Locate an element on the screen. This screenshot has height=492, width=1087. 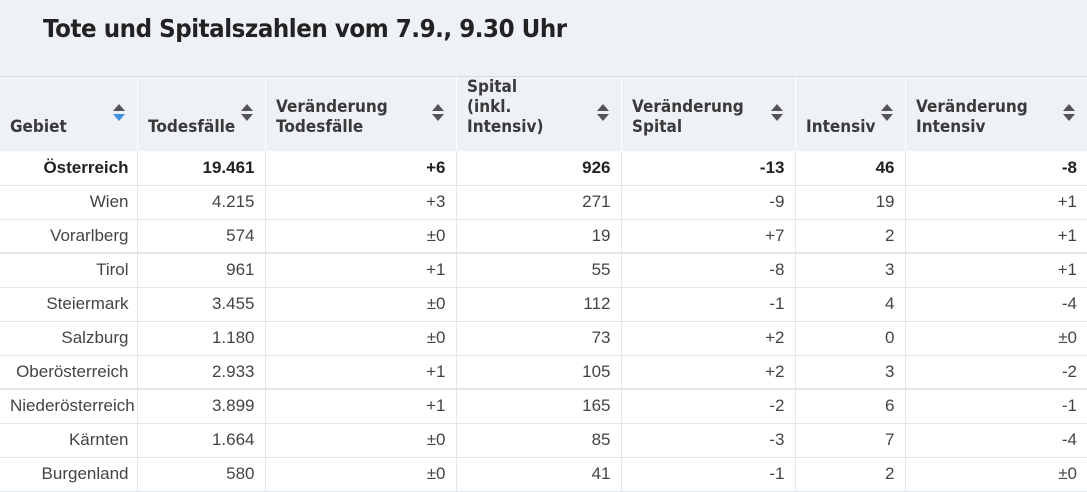
cell-todesfaelle: 4.215 is located at coordinates (200, 202).